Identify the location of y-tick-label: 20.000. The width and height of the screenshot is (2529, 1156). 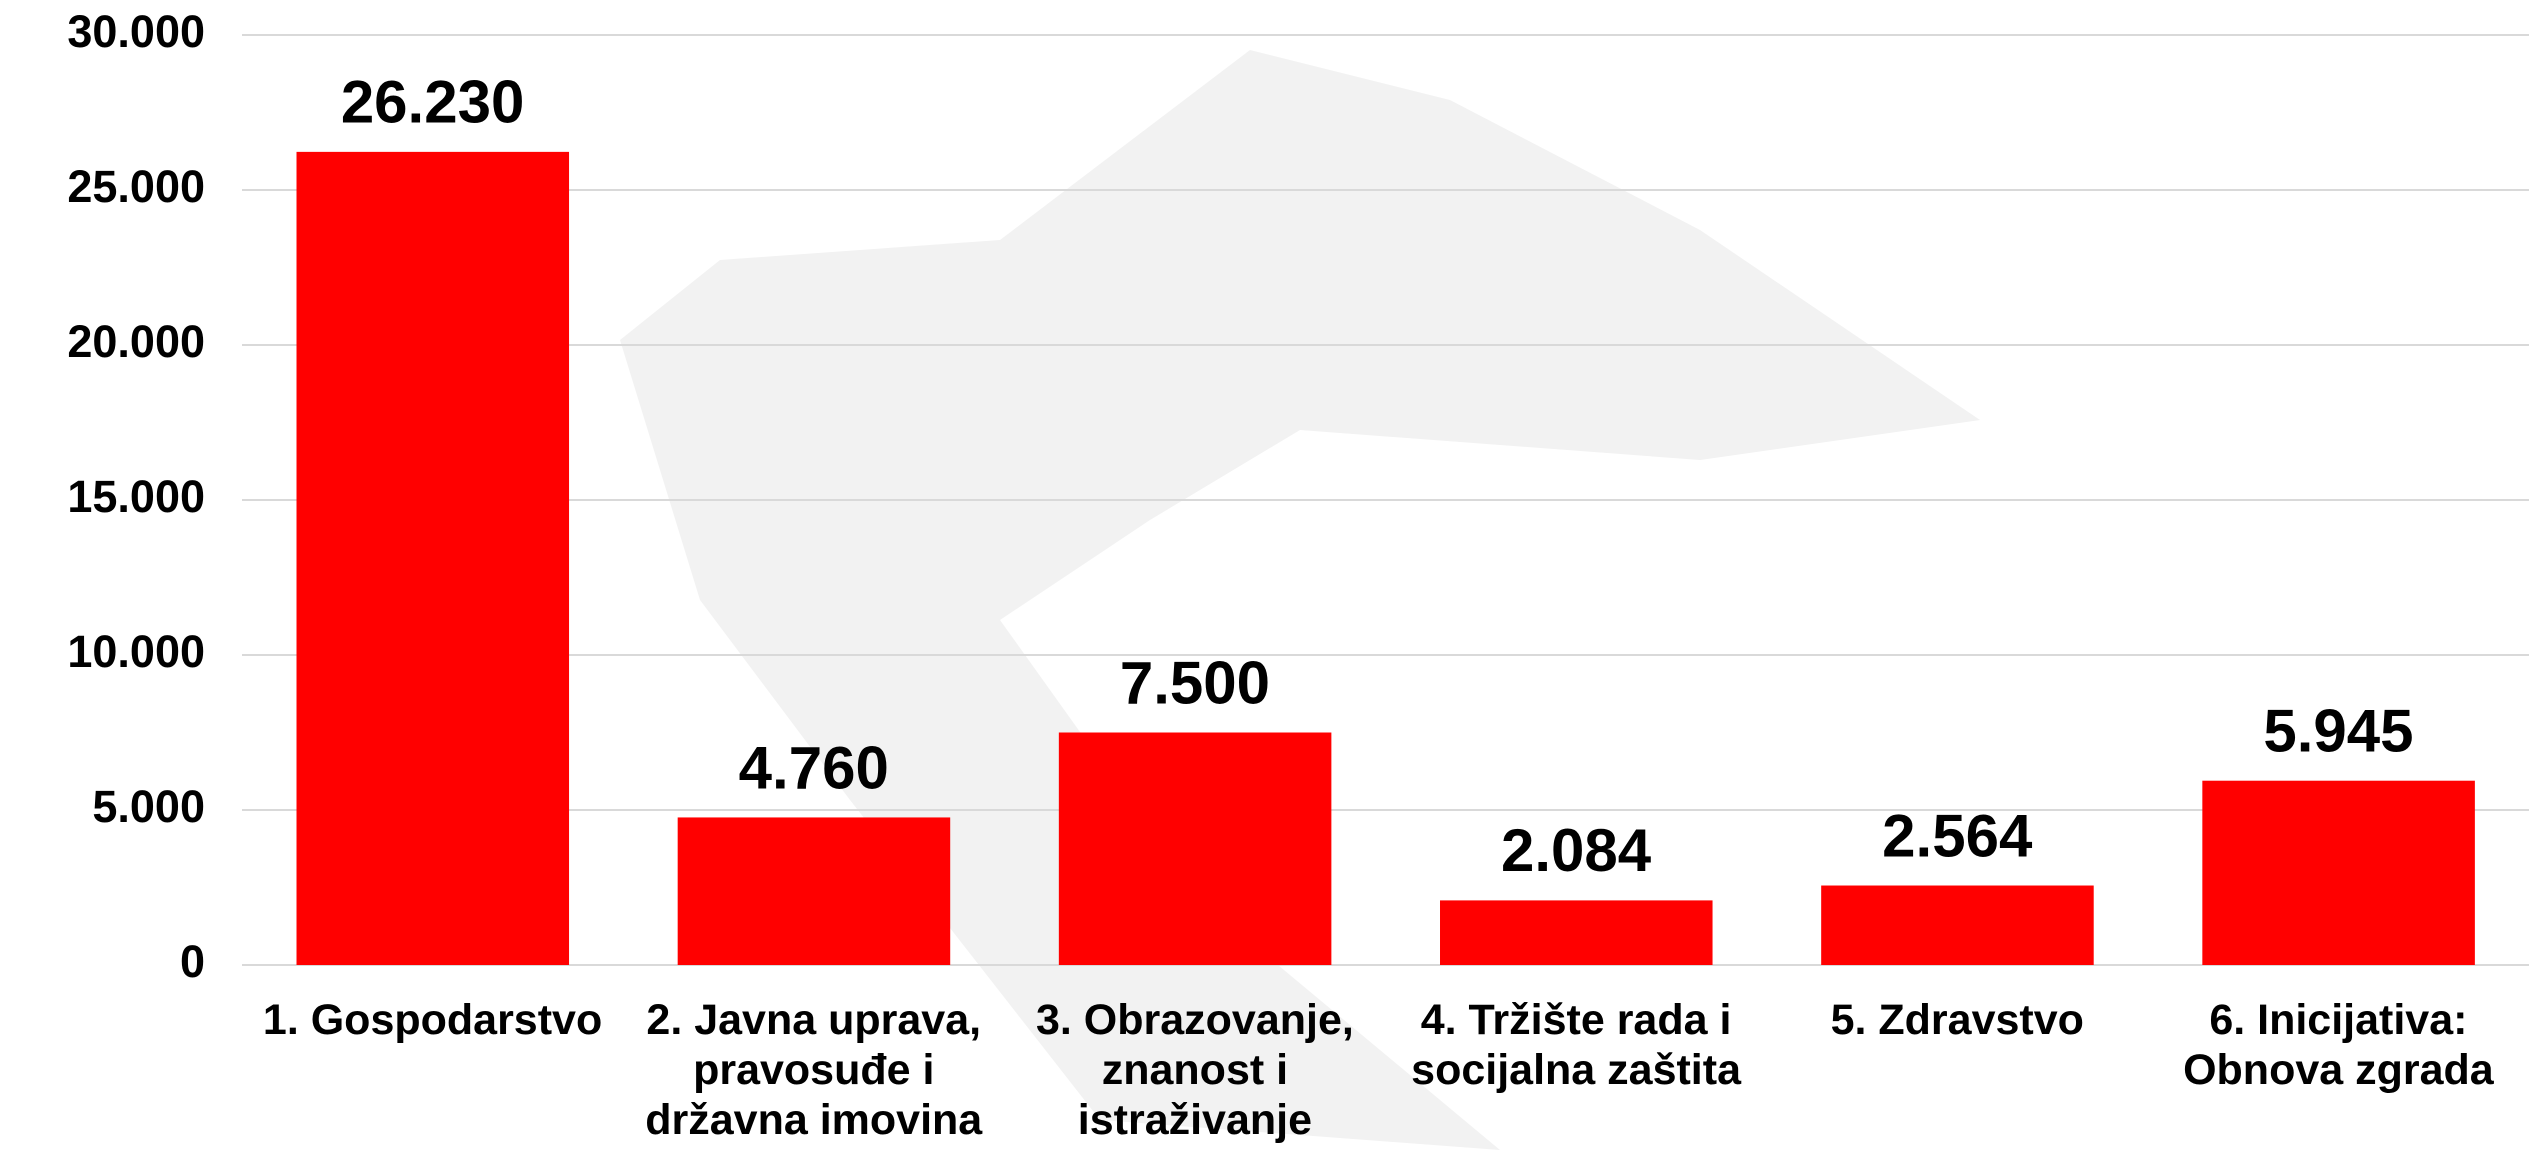
(136, 341).